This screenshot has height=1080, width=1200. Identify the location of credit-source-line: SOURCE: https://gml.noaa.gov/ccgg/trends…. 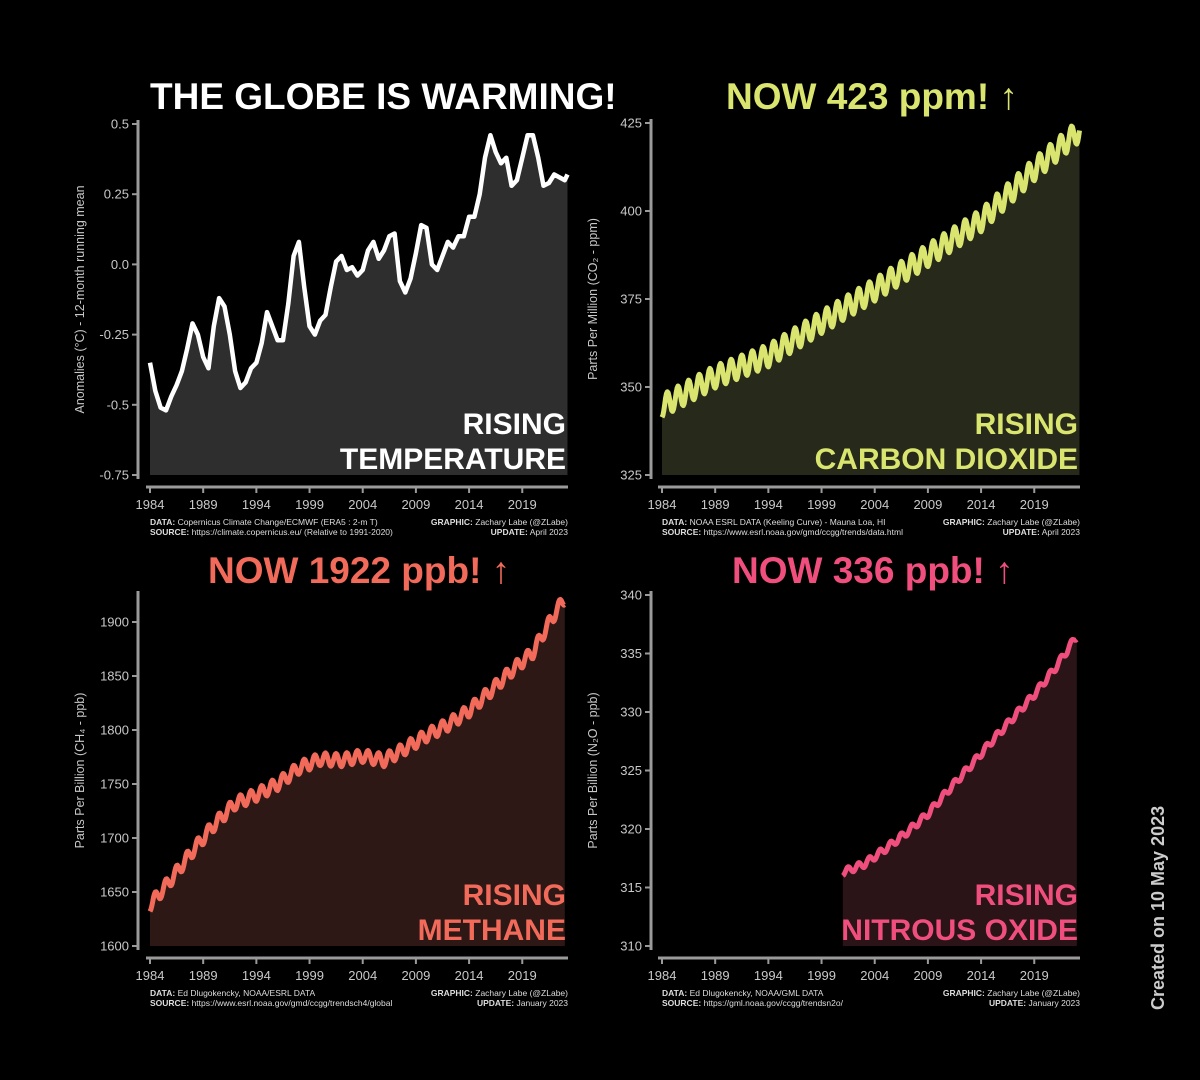
(752, 1003).